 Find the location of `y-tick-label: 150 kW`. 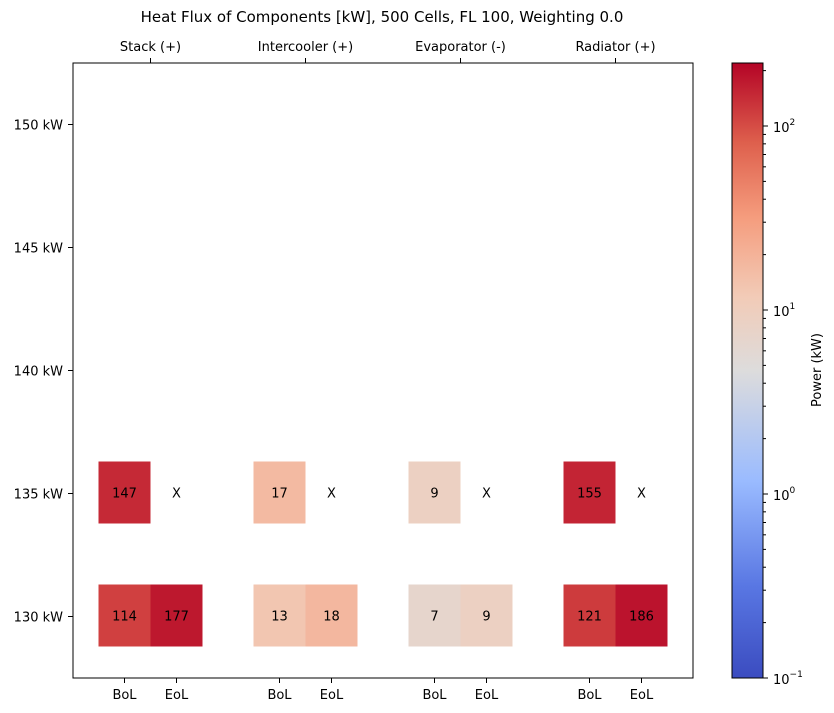

y-tick-label: 150 kW is located at coordinates (38, 126).